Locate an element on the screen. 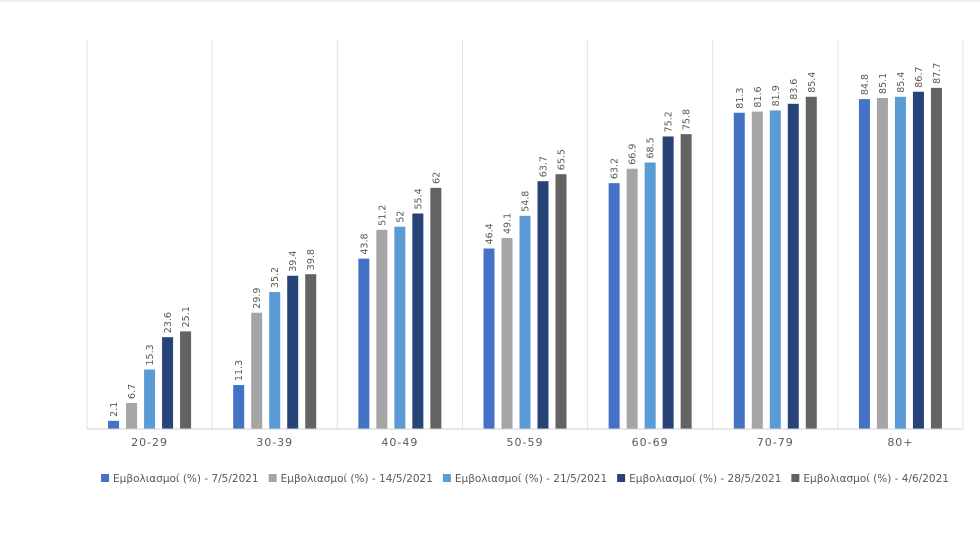 The height and width of the screenshot is (536, 980). data-label: 85.1 is located at coordinates (883, 83).